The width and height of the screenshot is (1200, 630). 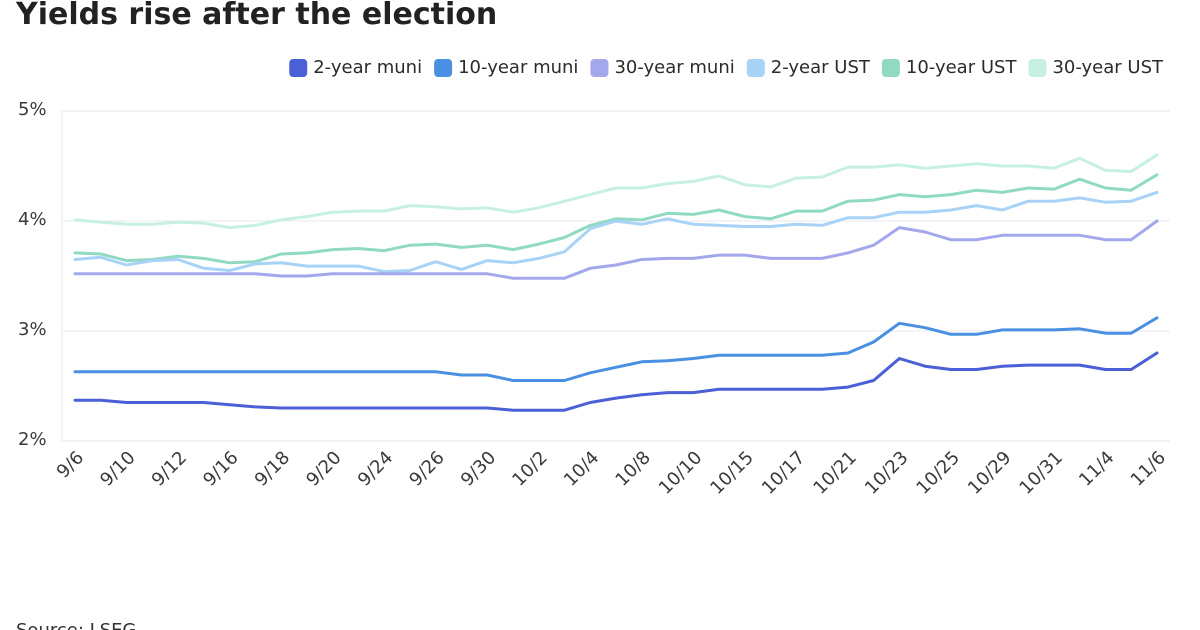 I want to click on x-tick-label: 9/12, so click(x=169, y=468).